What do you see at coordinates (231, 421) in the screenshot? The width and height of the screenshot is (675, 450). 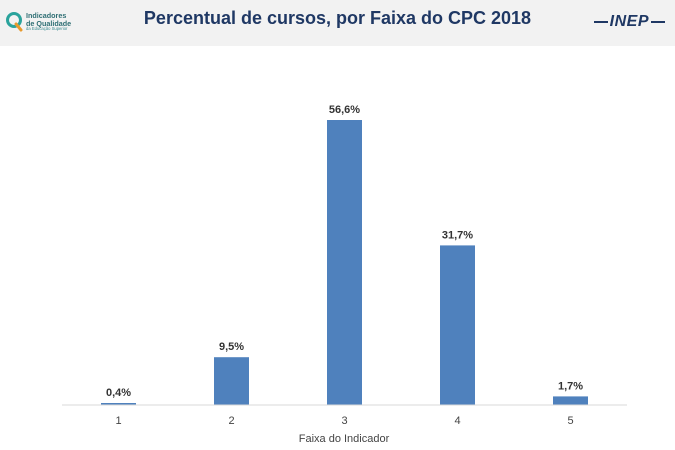 I see `x-tick-label-2: 2` at bounding box center [231, 421].